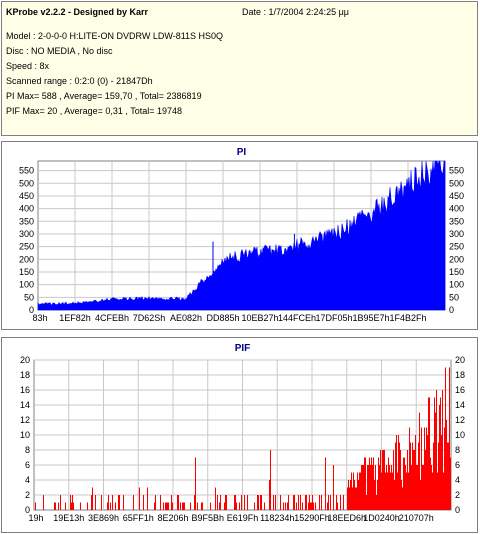 The image size is (480, 534). What do you see at coordinates (456, 272) in the screenshot?
I see `y-tick-label-right: 150` at bounding box center [456, 272].